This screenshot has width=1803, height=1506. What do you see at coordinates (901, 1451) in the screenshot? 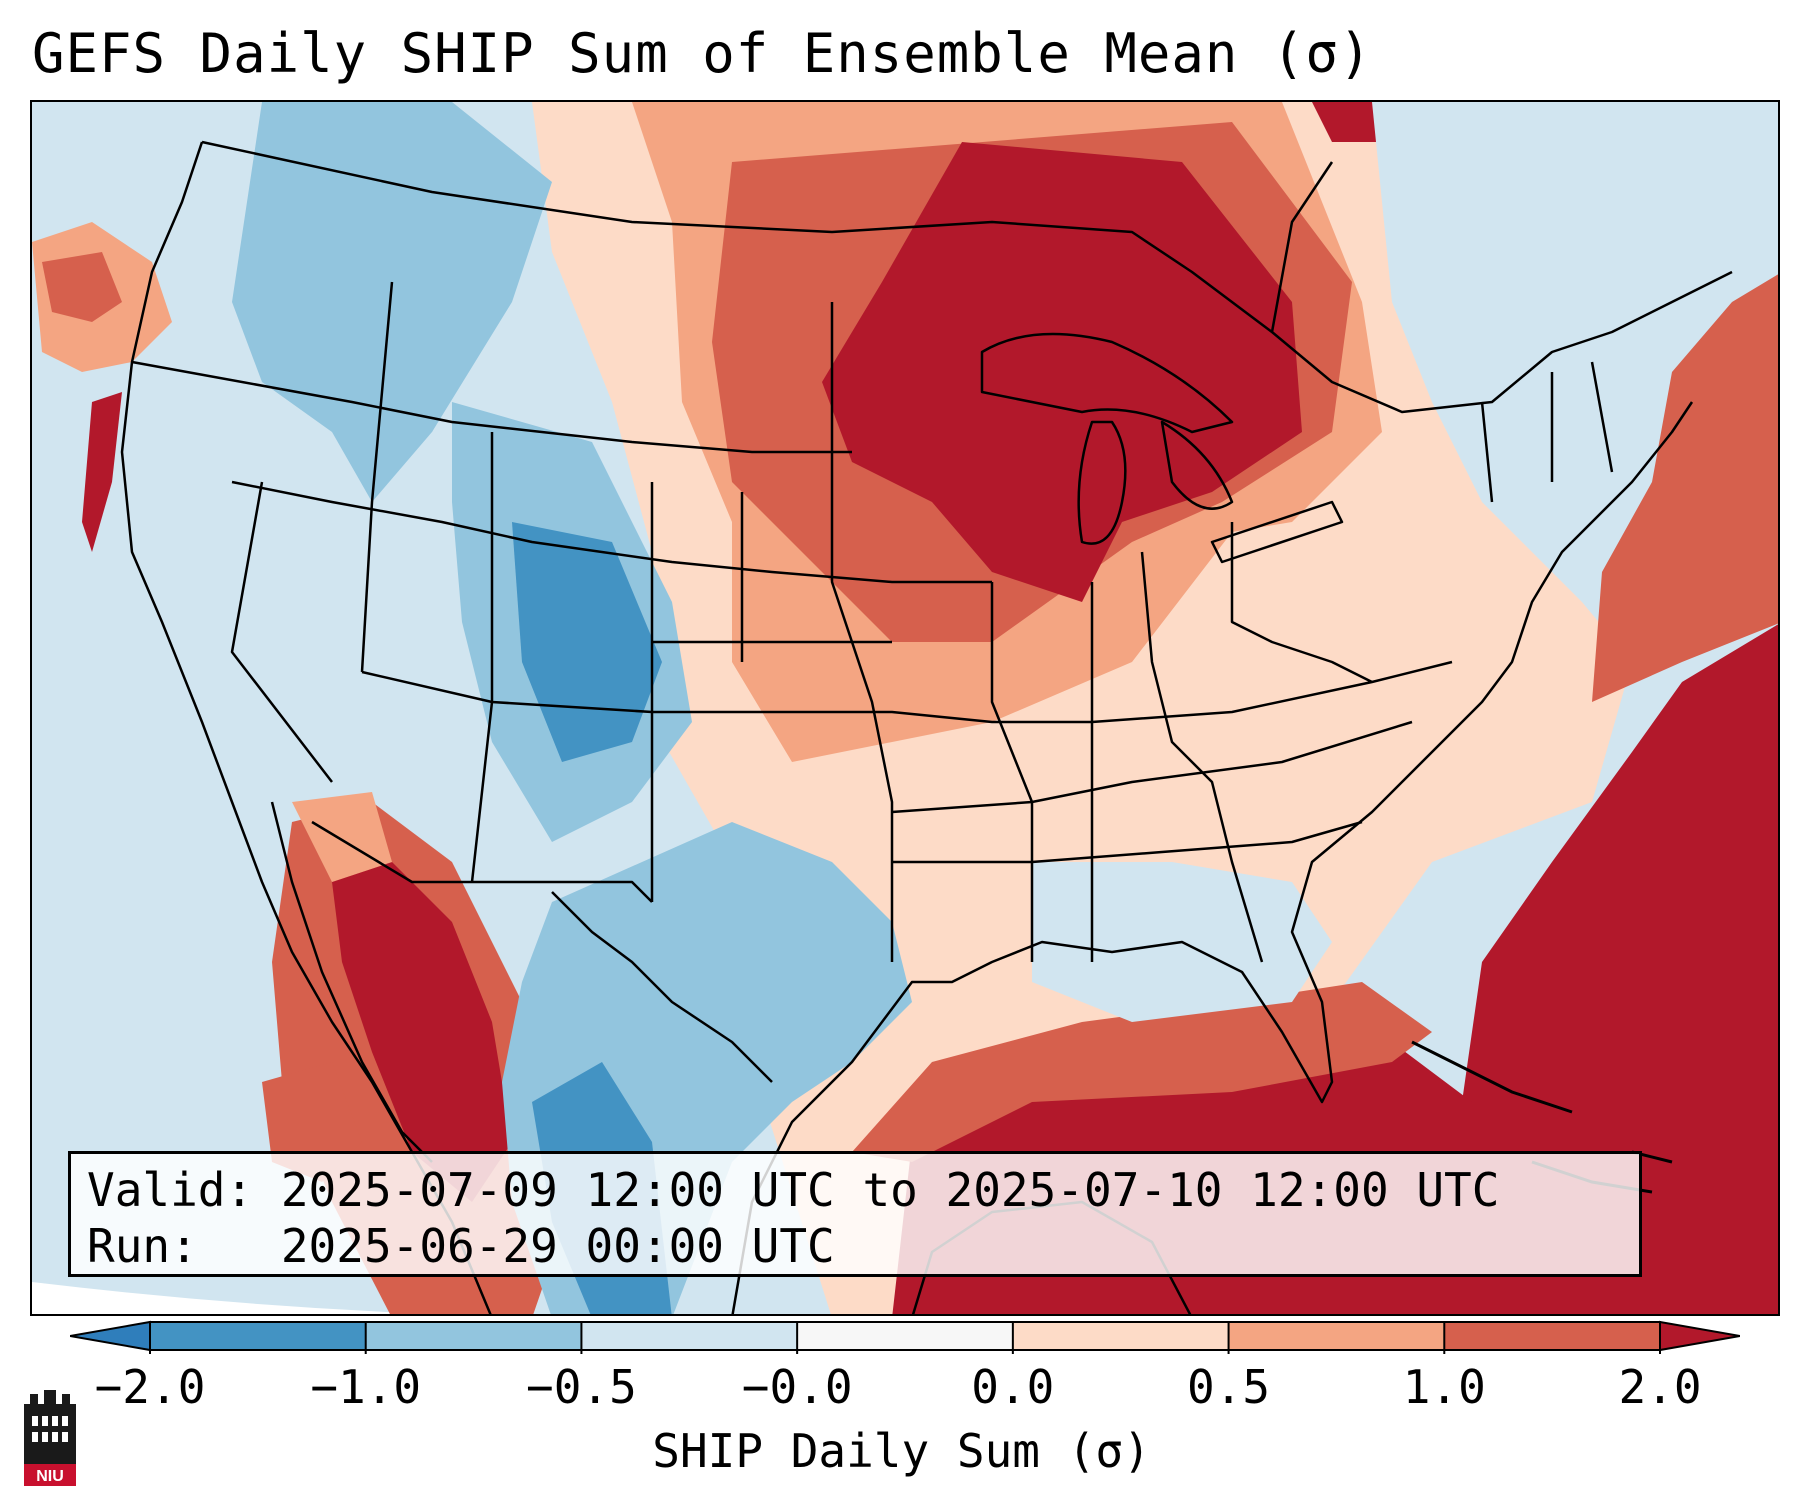
I see `colorbar-label: SHIP Daily Sum (σ)` at bounding box center [901, 1451].